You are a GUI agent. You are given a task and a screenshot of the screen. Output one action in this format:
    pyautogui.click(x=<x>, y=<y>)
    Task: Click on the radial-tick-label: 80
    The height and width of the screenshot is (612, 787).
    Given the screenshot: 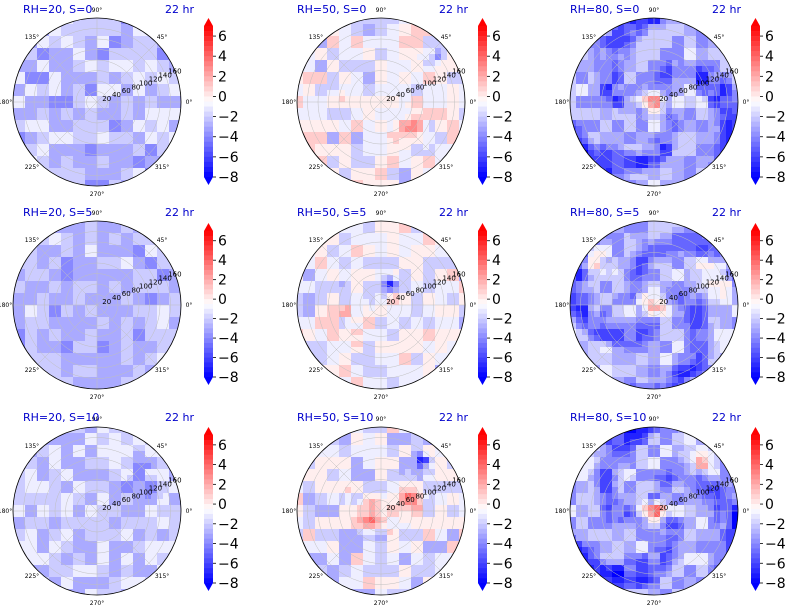 What is the action you would take?
    pyautogui.click(x=692, y=290)
    